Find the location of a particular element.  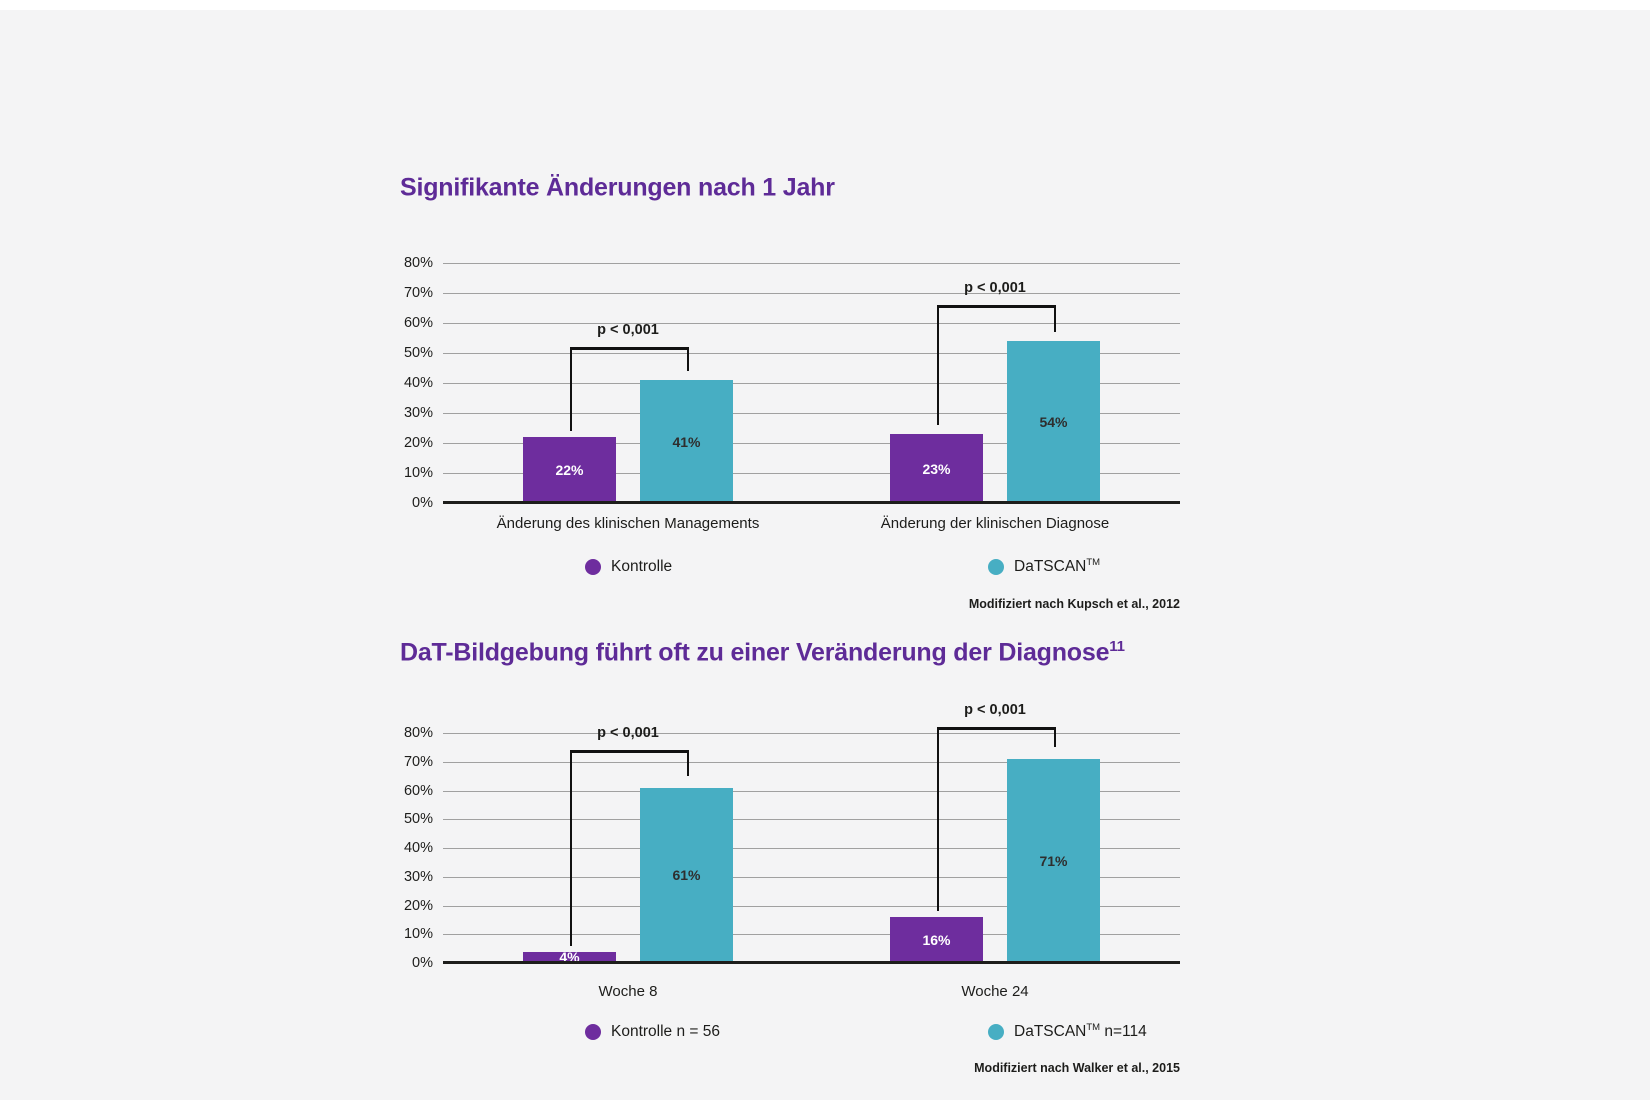

kontrolle-legend-dot is located at coordinates (593, 567).